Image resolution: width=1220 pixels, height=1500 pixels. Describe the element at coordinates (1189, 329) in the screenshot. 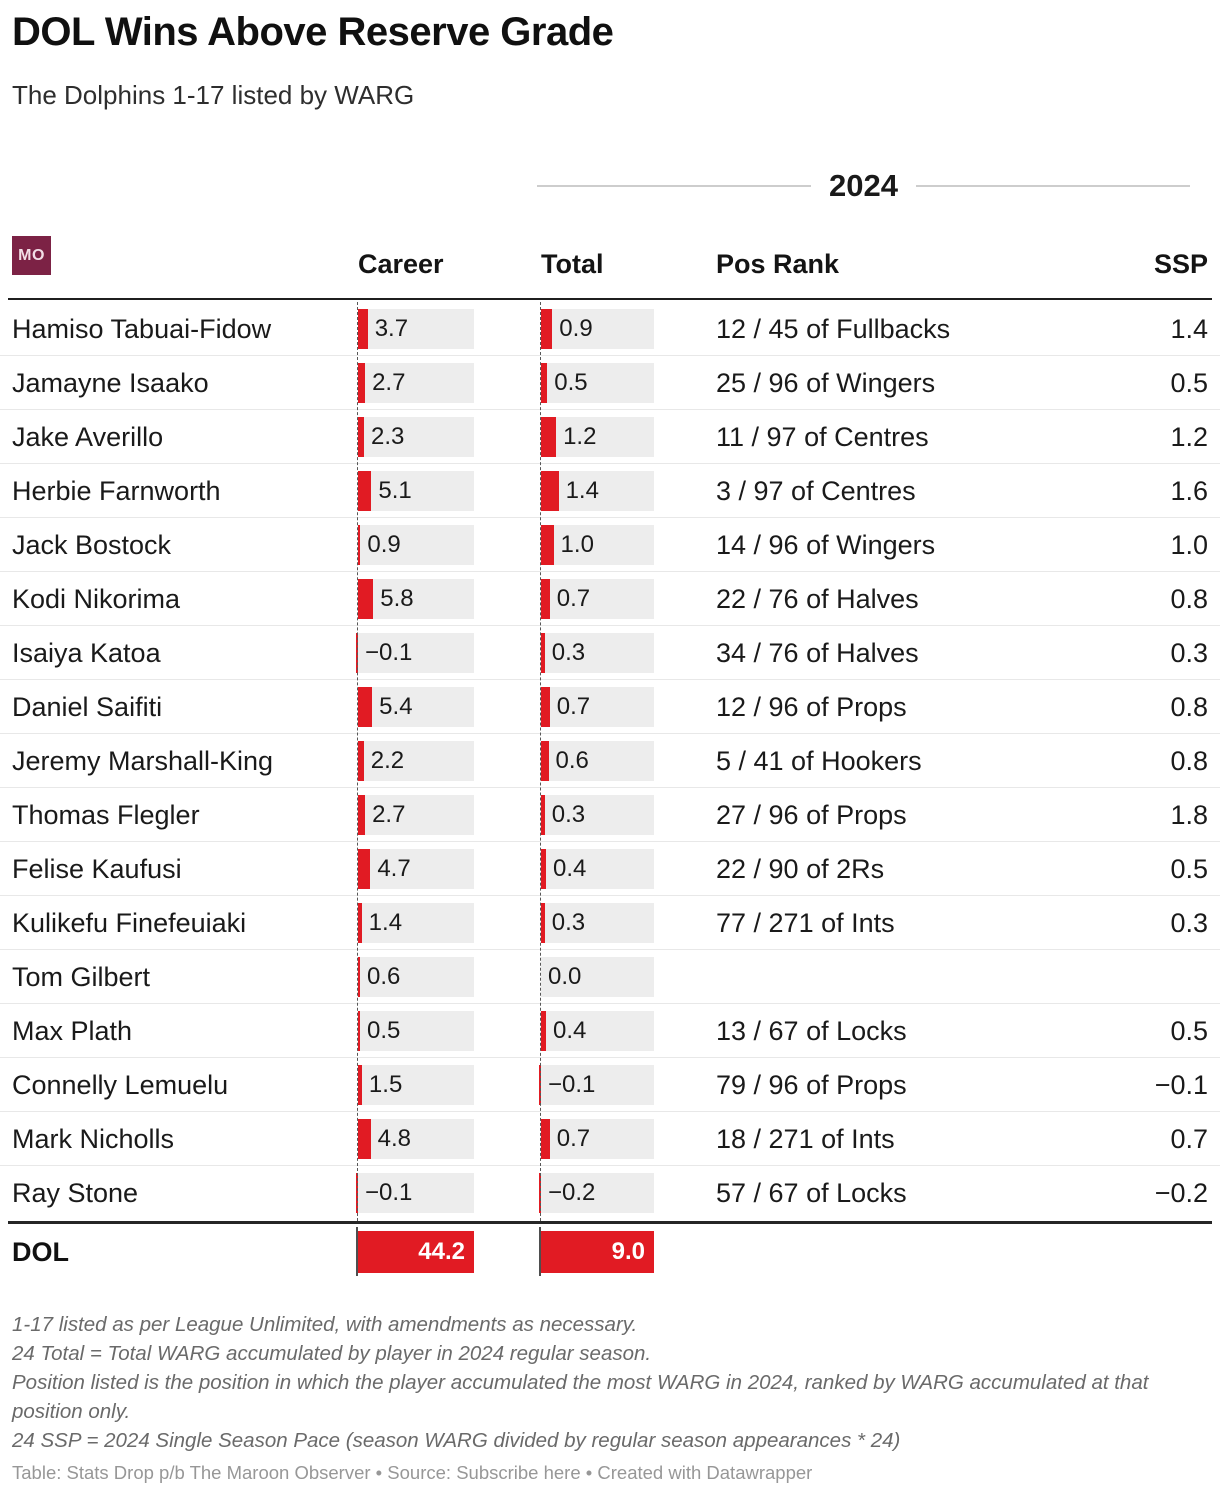

I see `ssp-value: 1.4` at that location.